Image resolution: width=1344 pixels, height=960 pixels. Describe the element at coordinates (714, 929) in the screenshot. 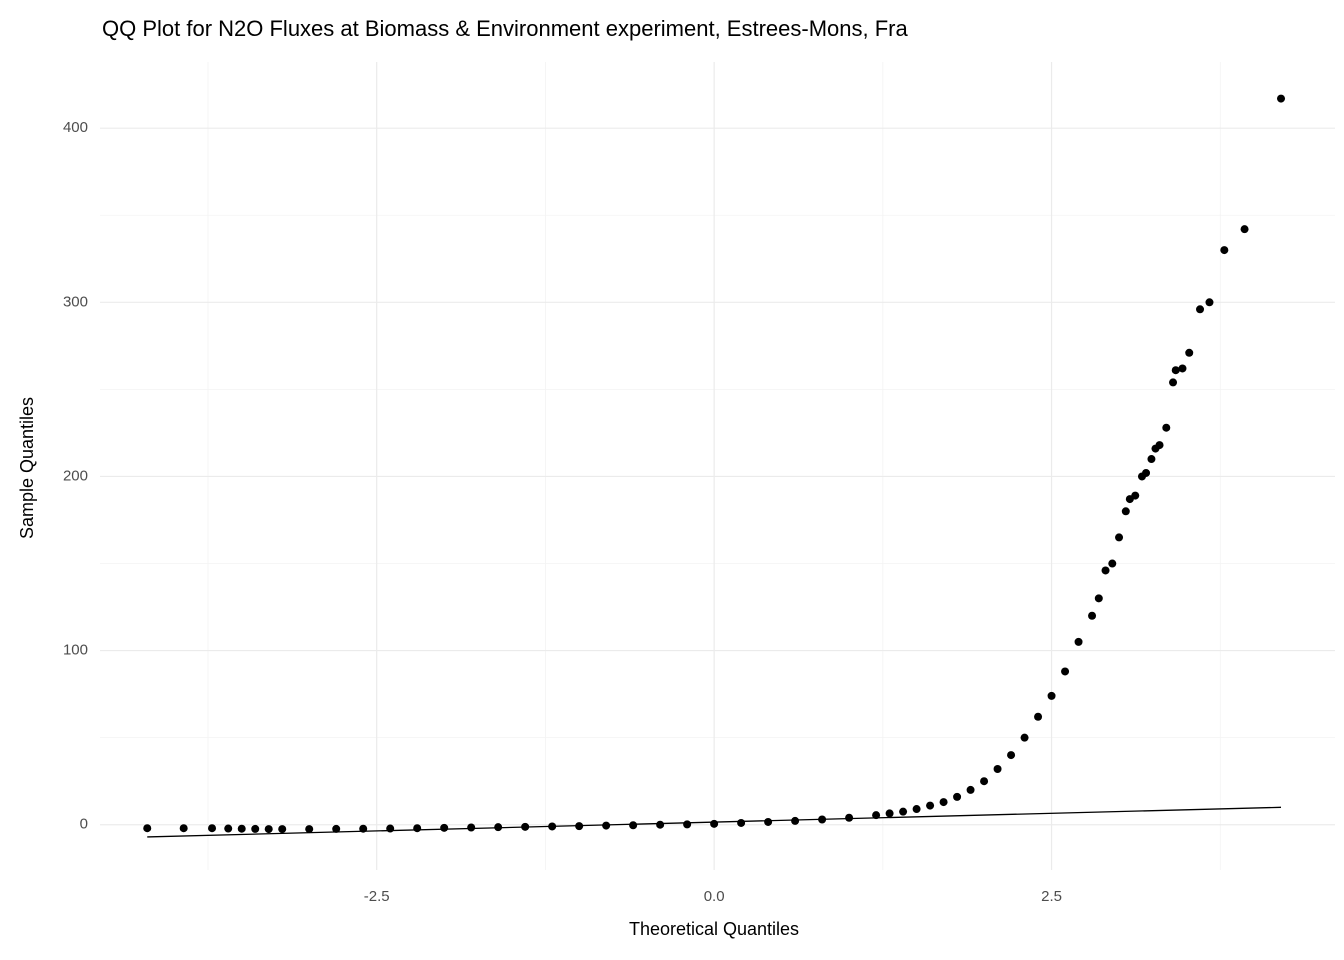

I see `x-axis-title: Theoretical Quantiles` at that location.